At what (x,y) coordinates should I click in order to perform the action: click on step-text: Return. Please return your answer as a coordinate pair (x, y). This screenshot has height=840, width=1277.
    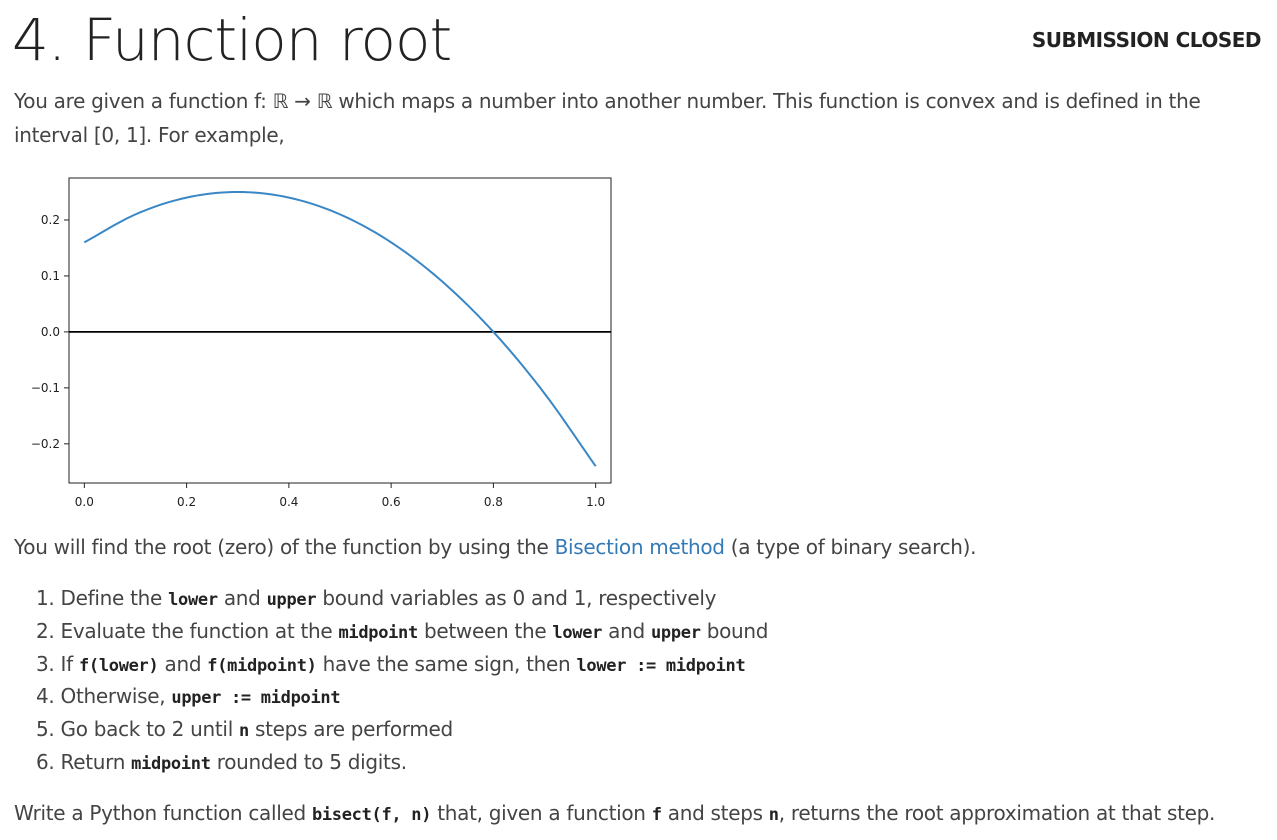
    Looking at the image, I should click on (96, 761).